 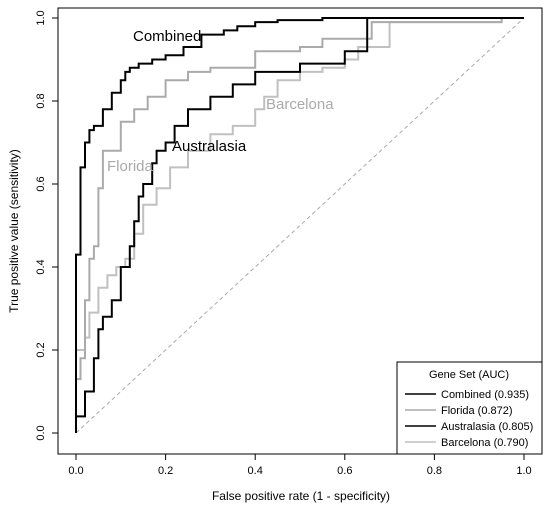 I want to click on y-axis-title: True positive value (sensitivity), so click(x=14, y=231).